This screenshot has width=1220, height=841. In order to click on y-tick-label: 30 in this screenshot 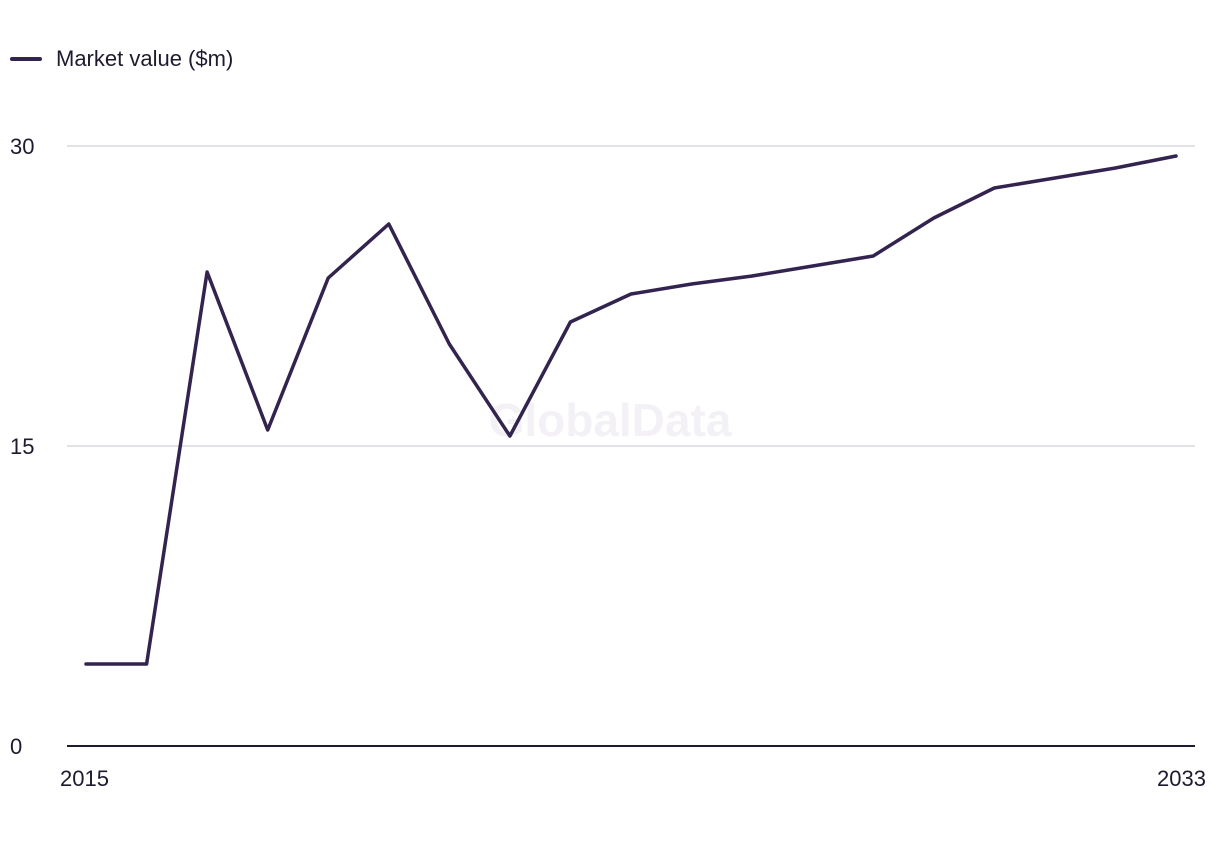, I will do `click(22, 146)`.